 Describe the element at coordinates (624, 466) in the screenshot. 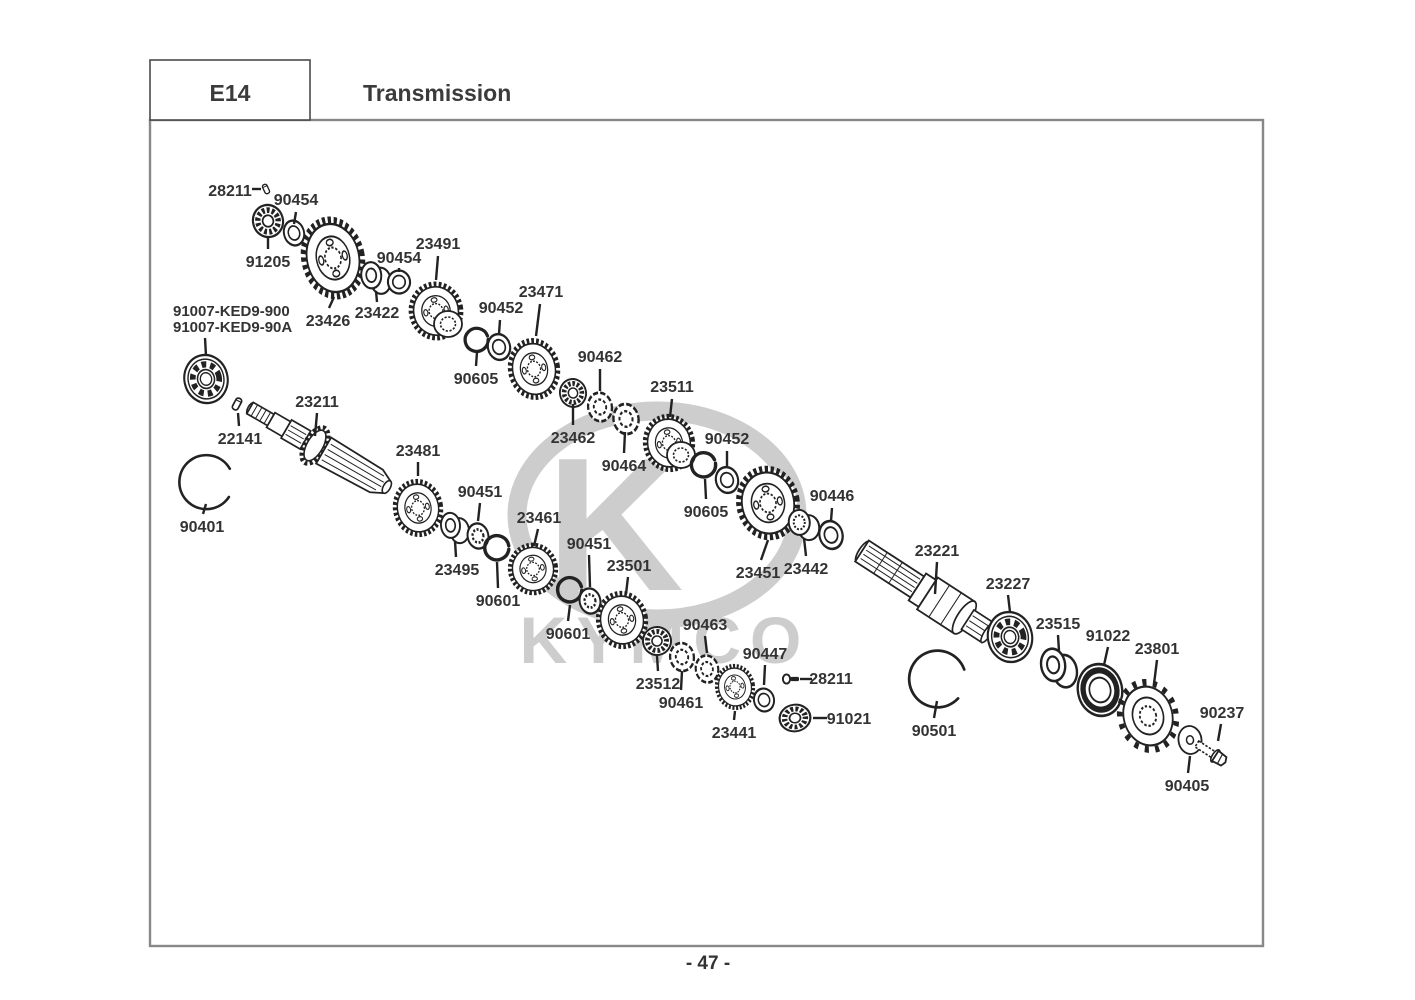

I see `label-90464: 90464` at that location.